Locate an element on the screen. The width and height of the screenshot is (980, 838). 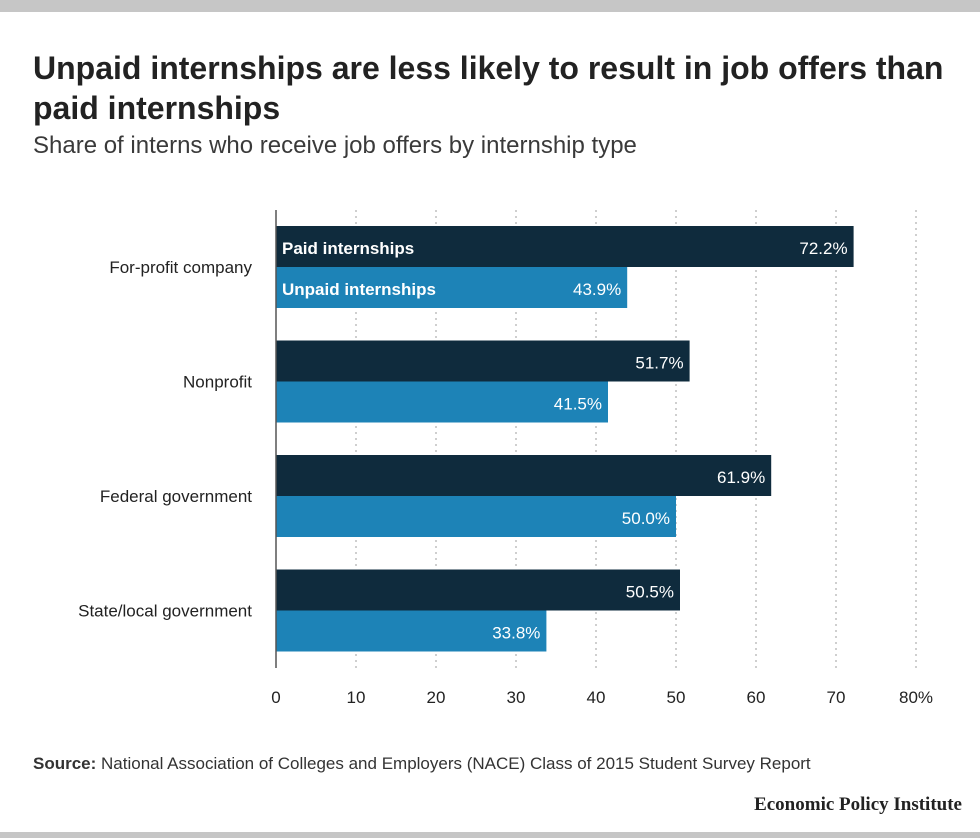
x-tick-label: 30 is located at coordinates (516, 697).